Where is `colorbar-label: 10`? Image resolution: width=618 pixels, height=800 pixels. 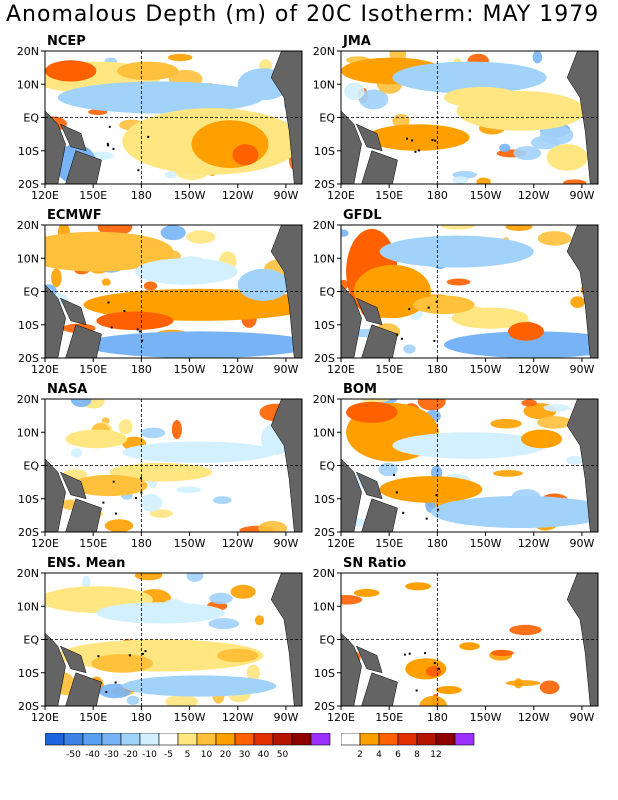 colorbar-label: 10 is located at coordinates (207, 755).